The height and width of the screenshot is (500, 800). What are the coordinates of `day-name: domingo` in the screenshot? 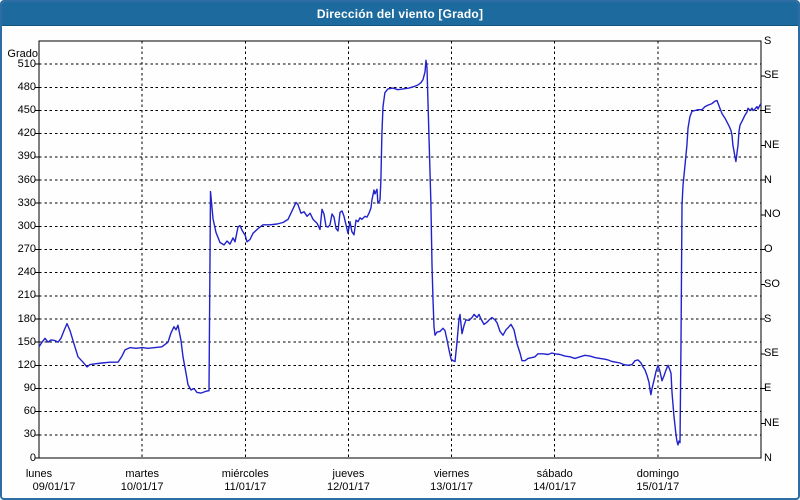 It's located at (657, 474).